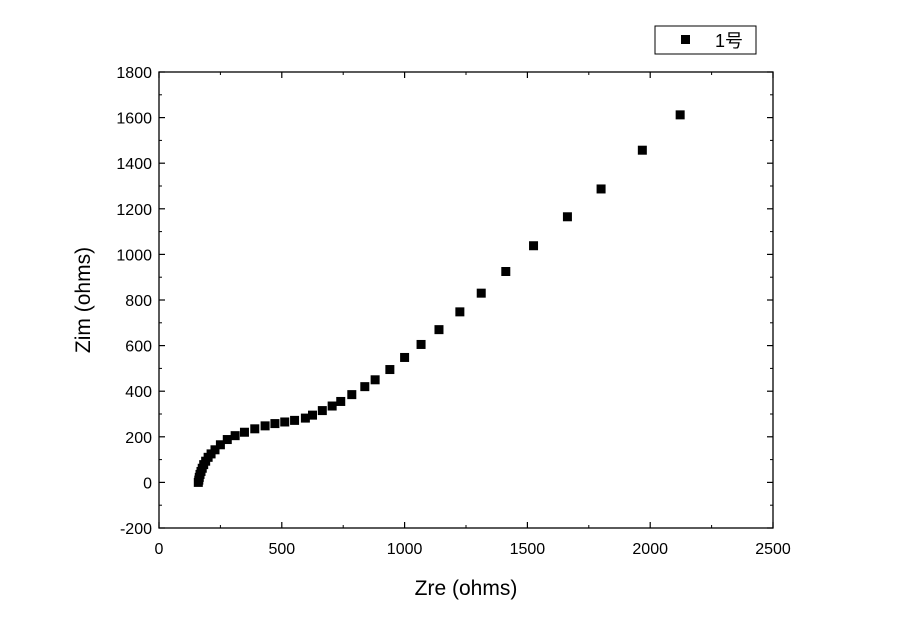 The height and width of the screenshot is (635, 900). I want to click on y-tick-label: 1000, so click(134, 255).